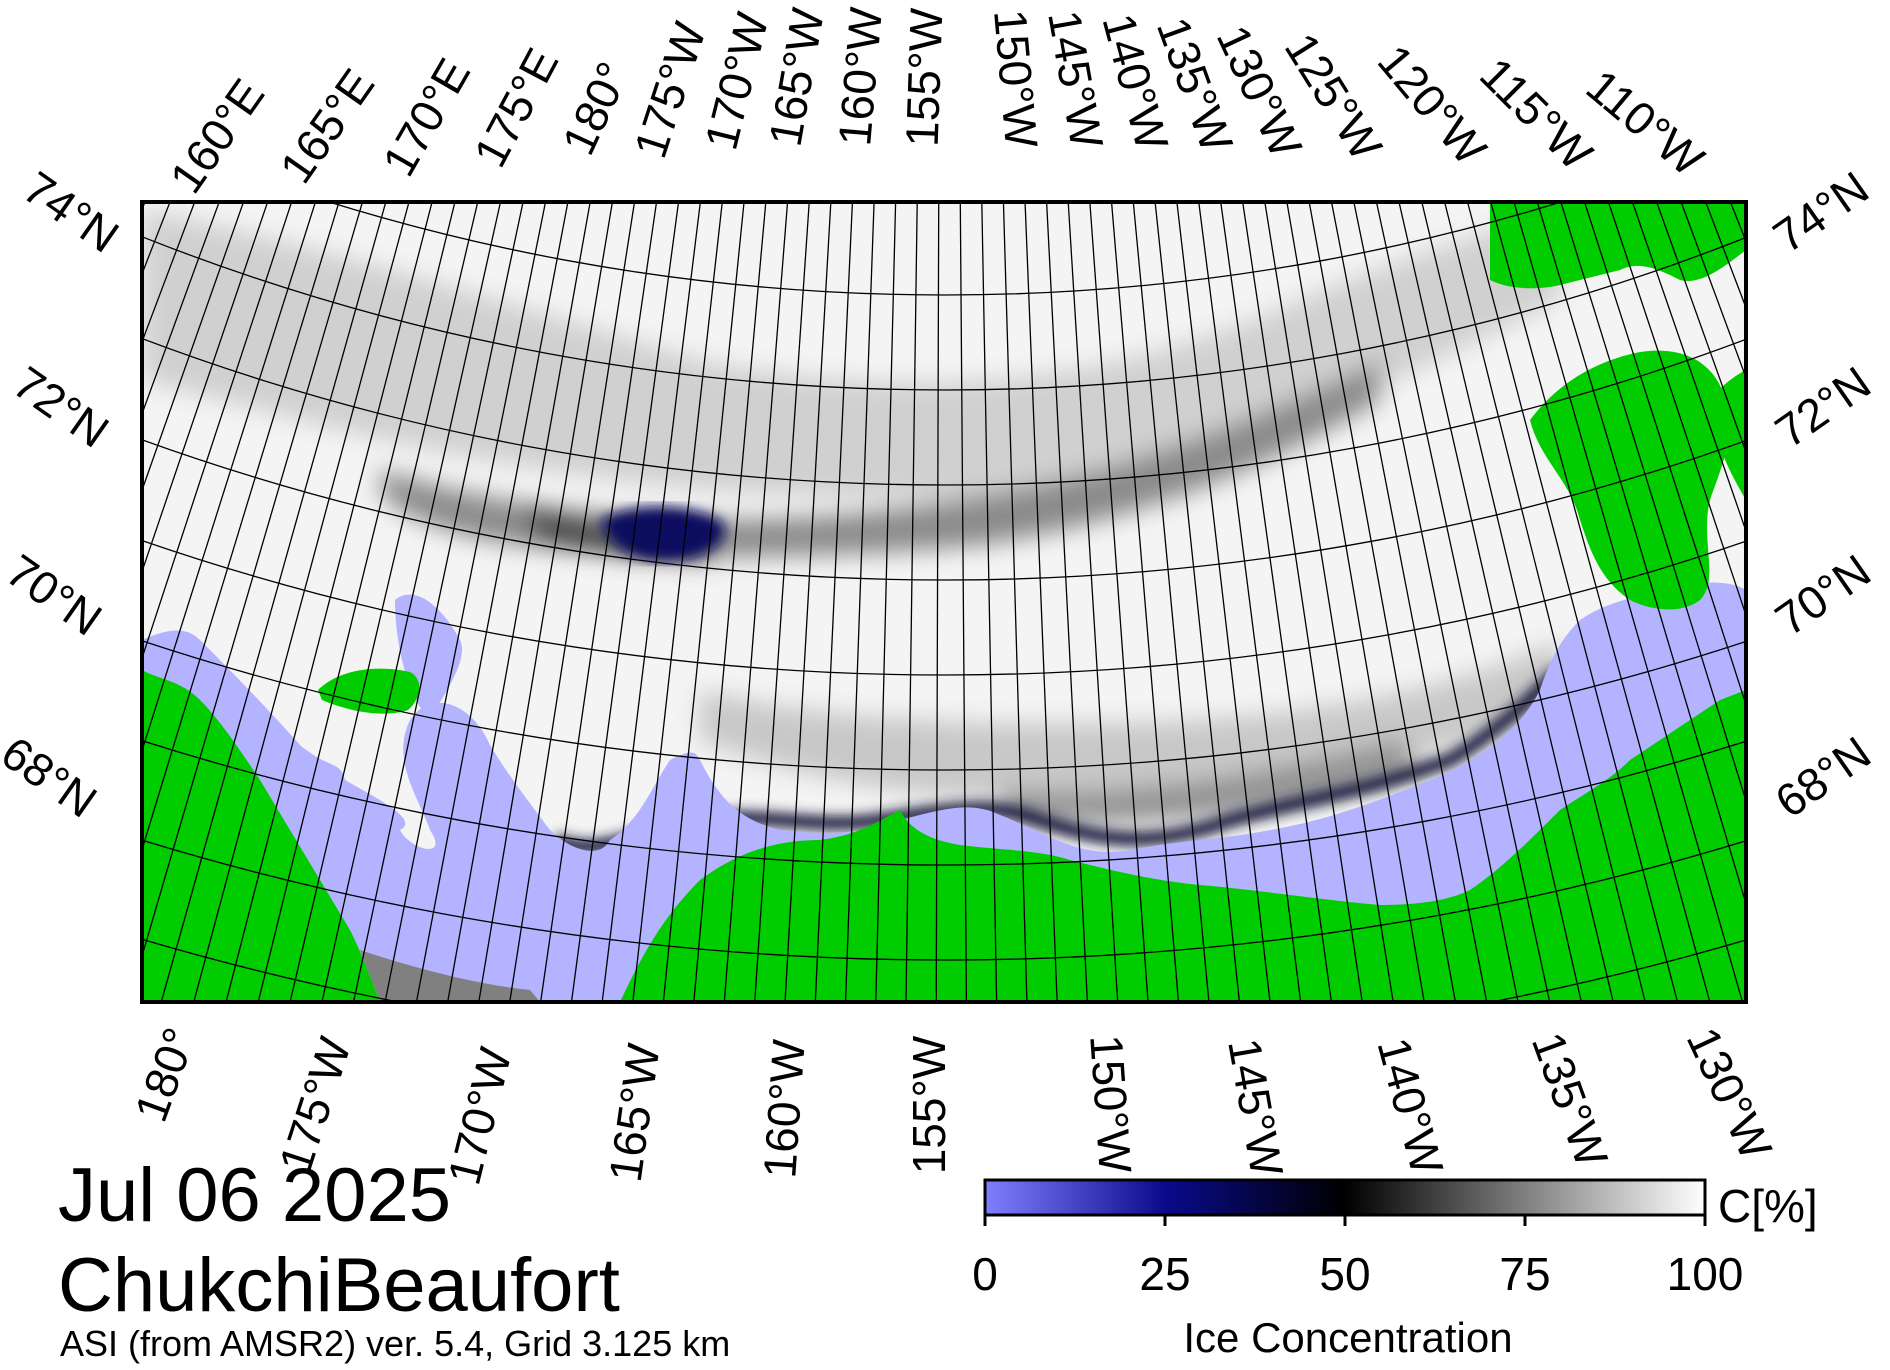 The image size is (1890, 1370). Describe the element at coordinates (784, 1108) in the screenshot. I see `bottom-lon-label: 160°W` at that location.